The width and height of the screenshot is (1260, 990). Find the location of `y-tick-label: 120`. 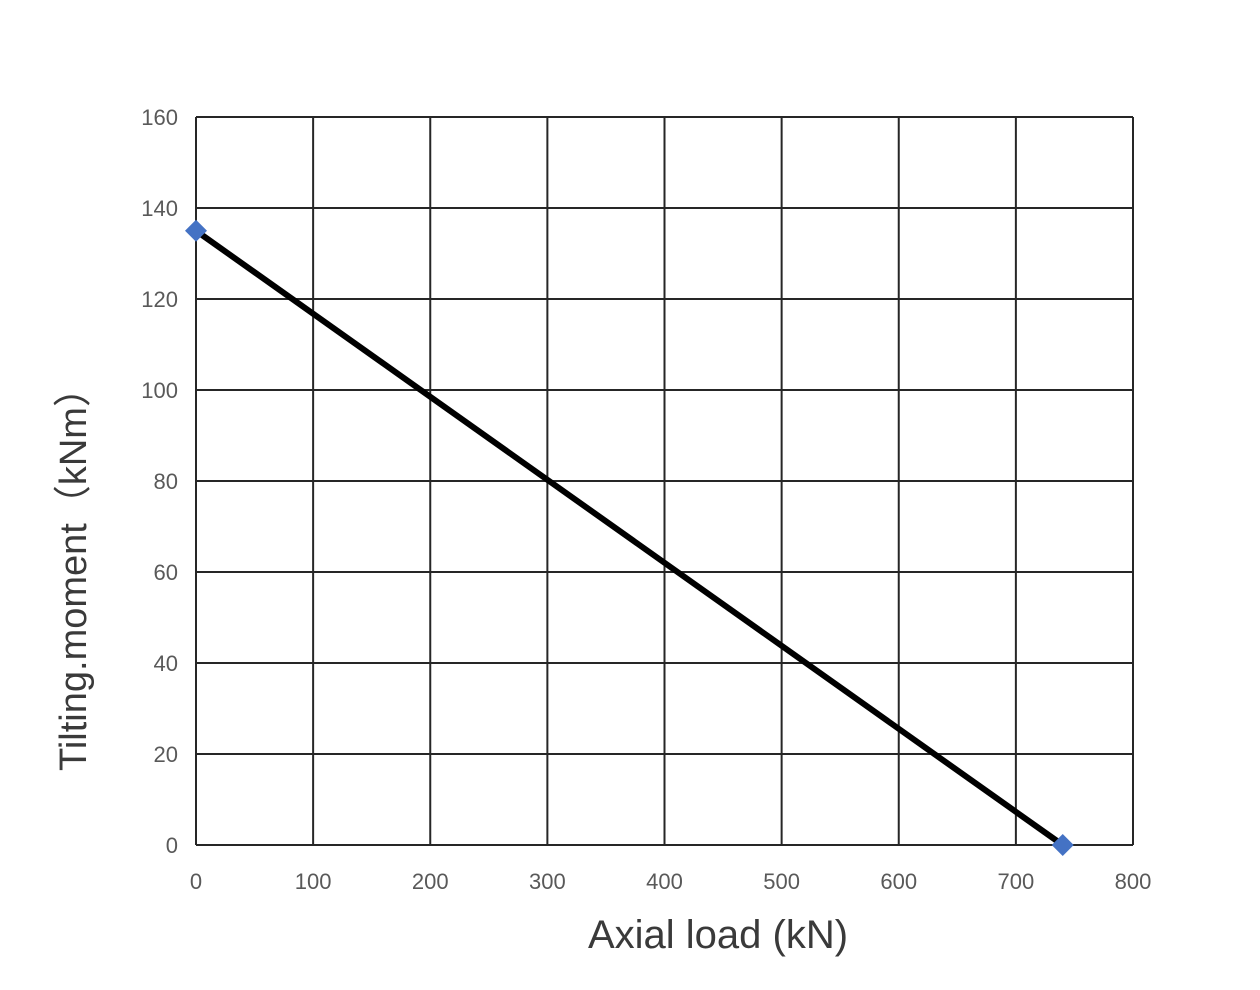

y-tick-label: 120 is located at coordinates (159, 299).